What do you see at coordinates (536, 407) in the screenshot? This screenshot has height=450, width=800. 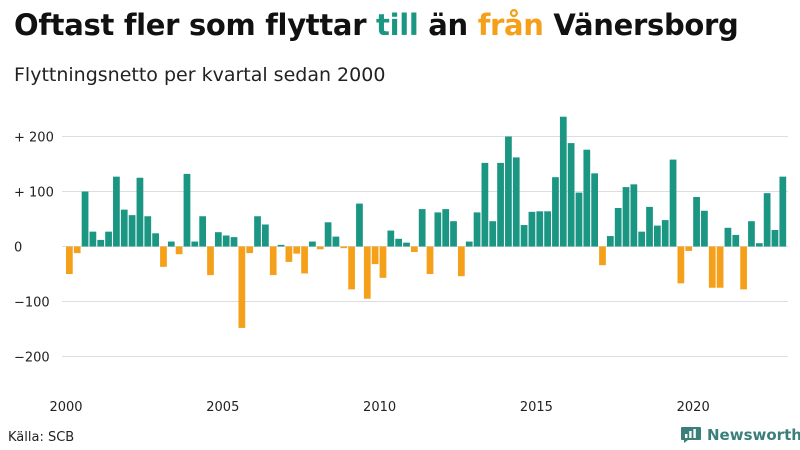 I see `x-tick-label: 2015` at bounding box center [536, 407].